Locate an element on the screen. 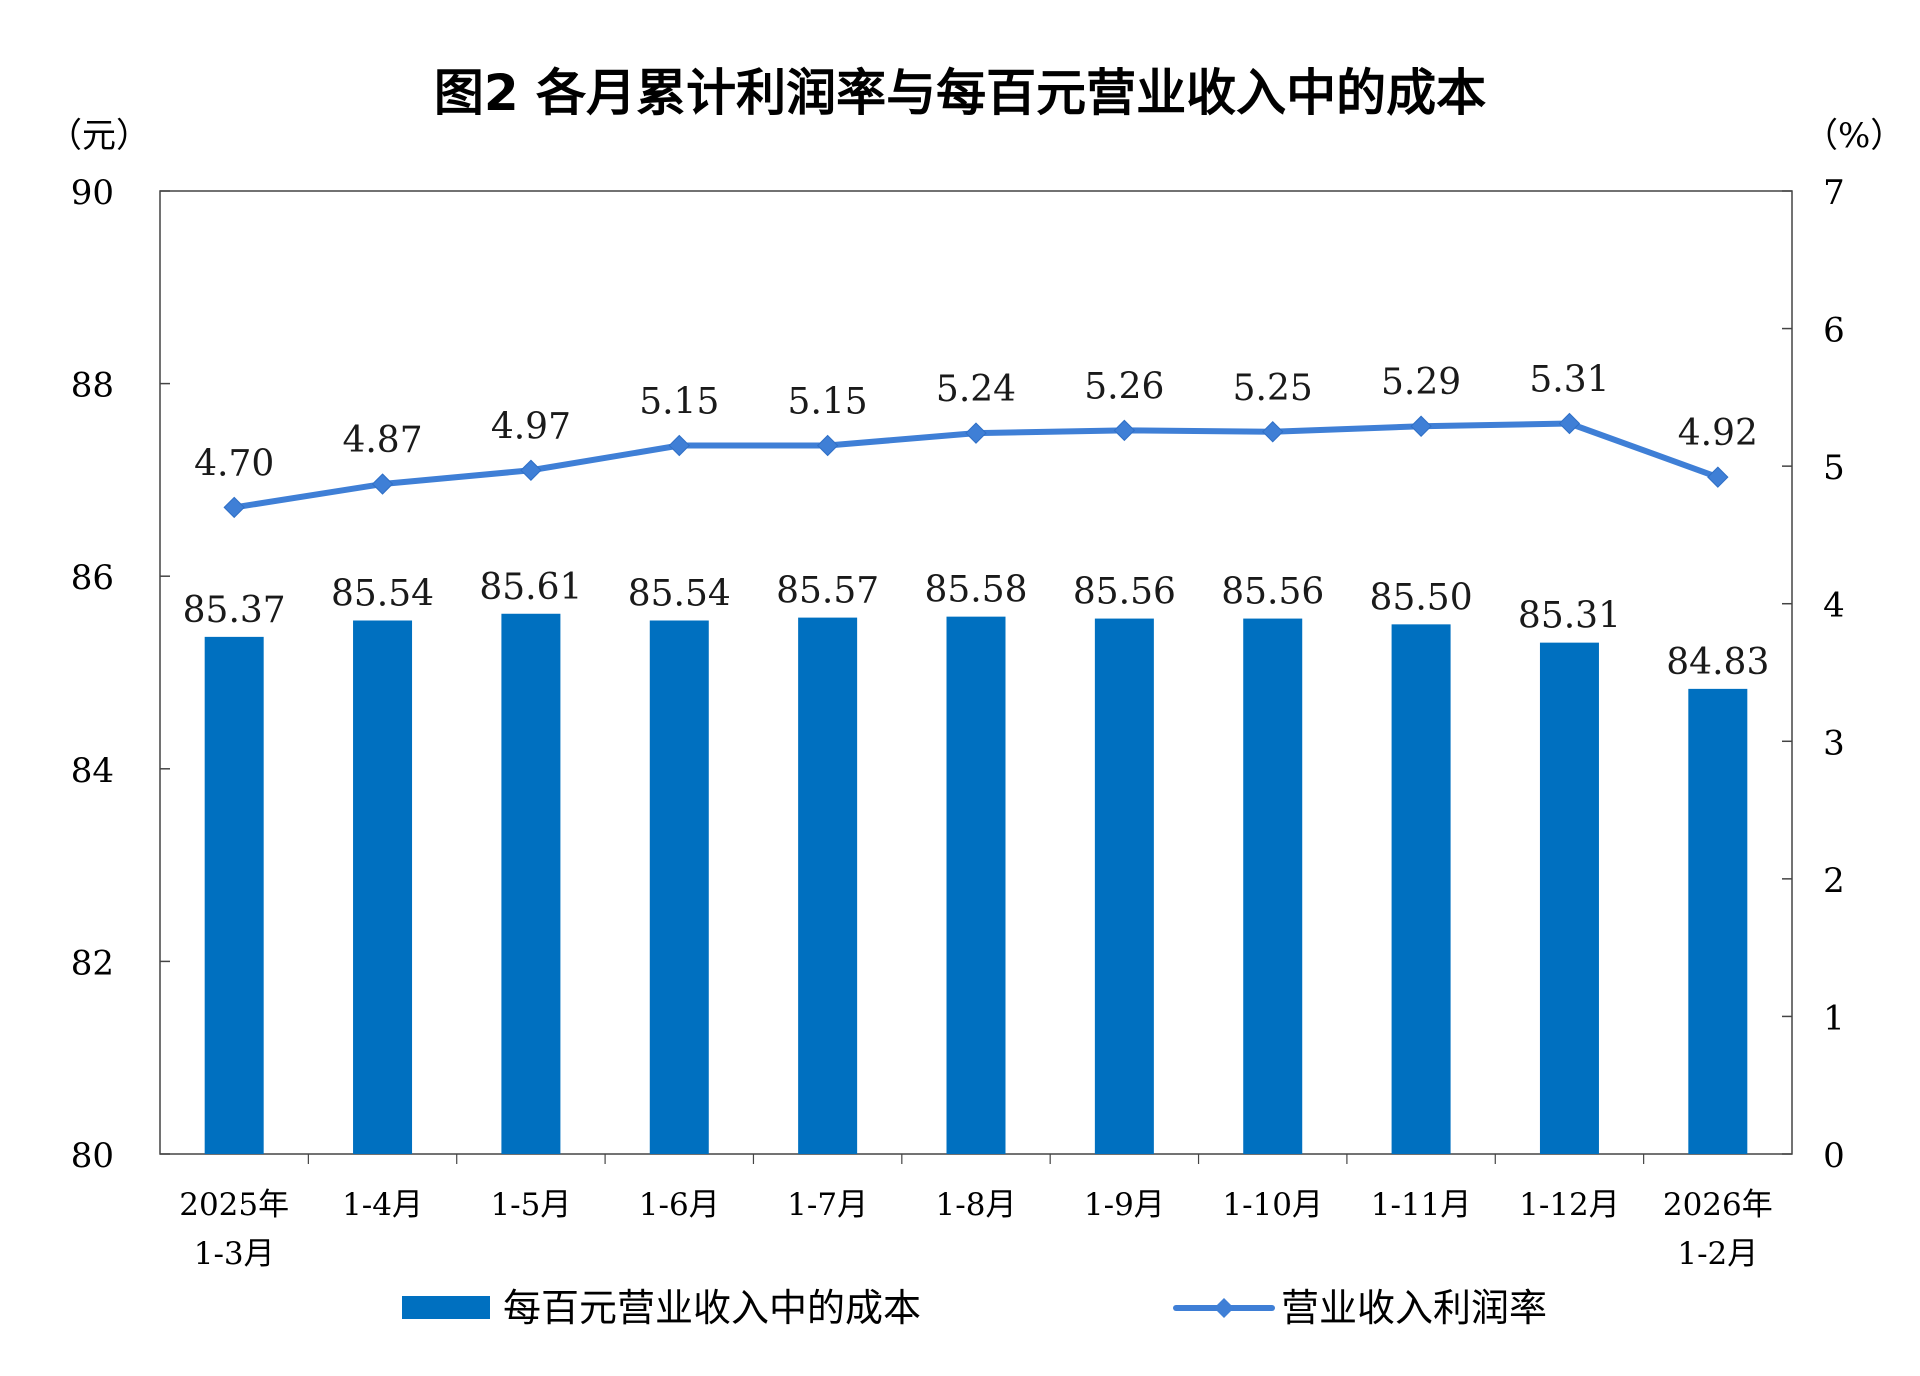 The image size is (1920, 1376). line-label-3: 5.15 is located at coordinates (679, 402).